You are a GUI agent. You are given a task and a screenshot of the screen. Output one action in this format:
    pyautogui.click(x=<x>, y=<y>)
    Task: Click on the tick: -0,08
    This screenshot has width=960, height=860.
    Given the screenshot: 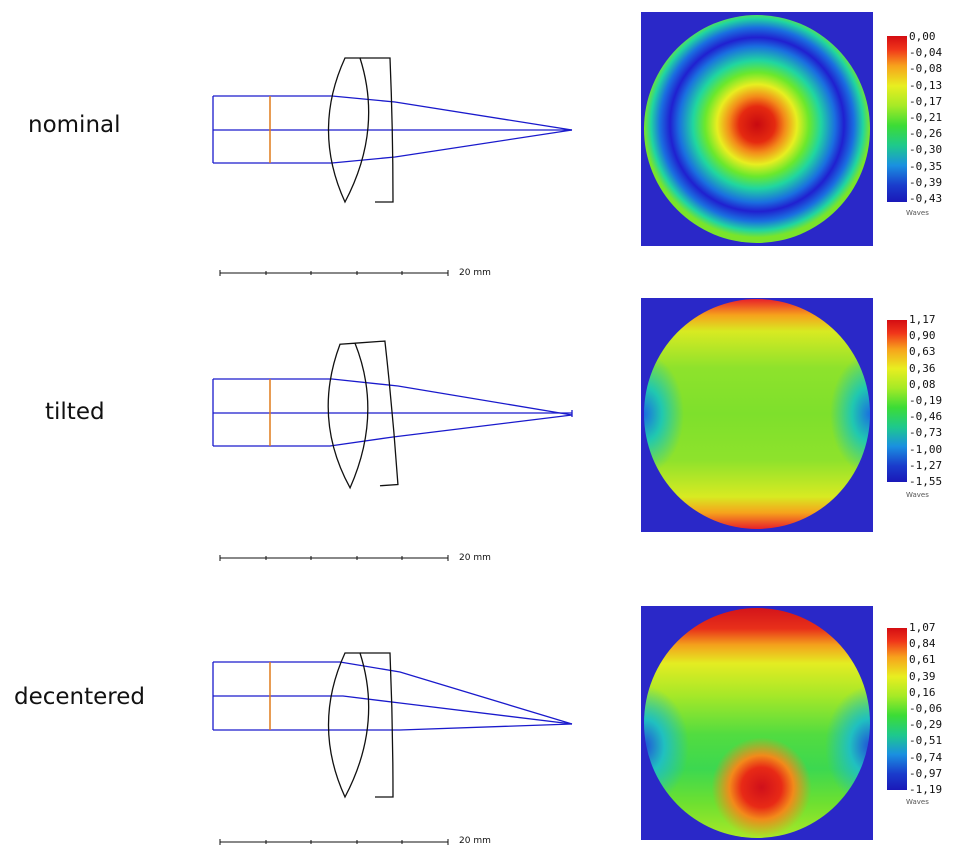 What is the action you would take?
    pyautogui.click(x=926, y=69)
    